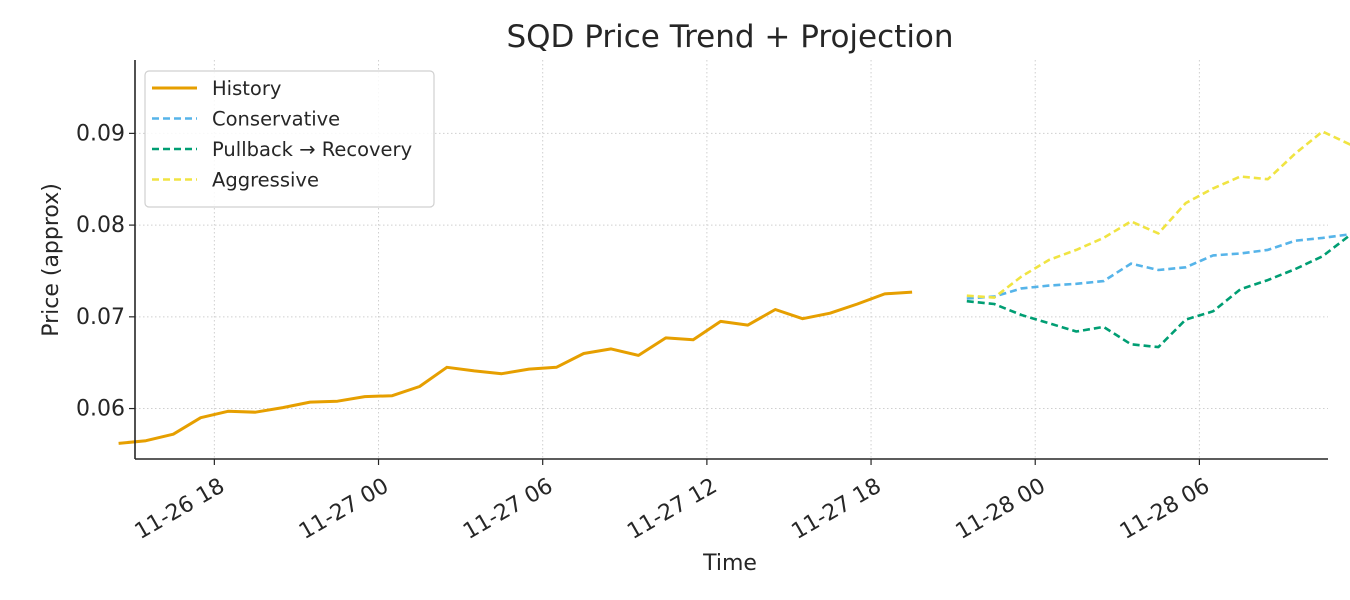  Describe the element at coordinates (1158, 266) in the screenshot. I see `series-line-conservative` at that location.